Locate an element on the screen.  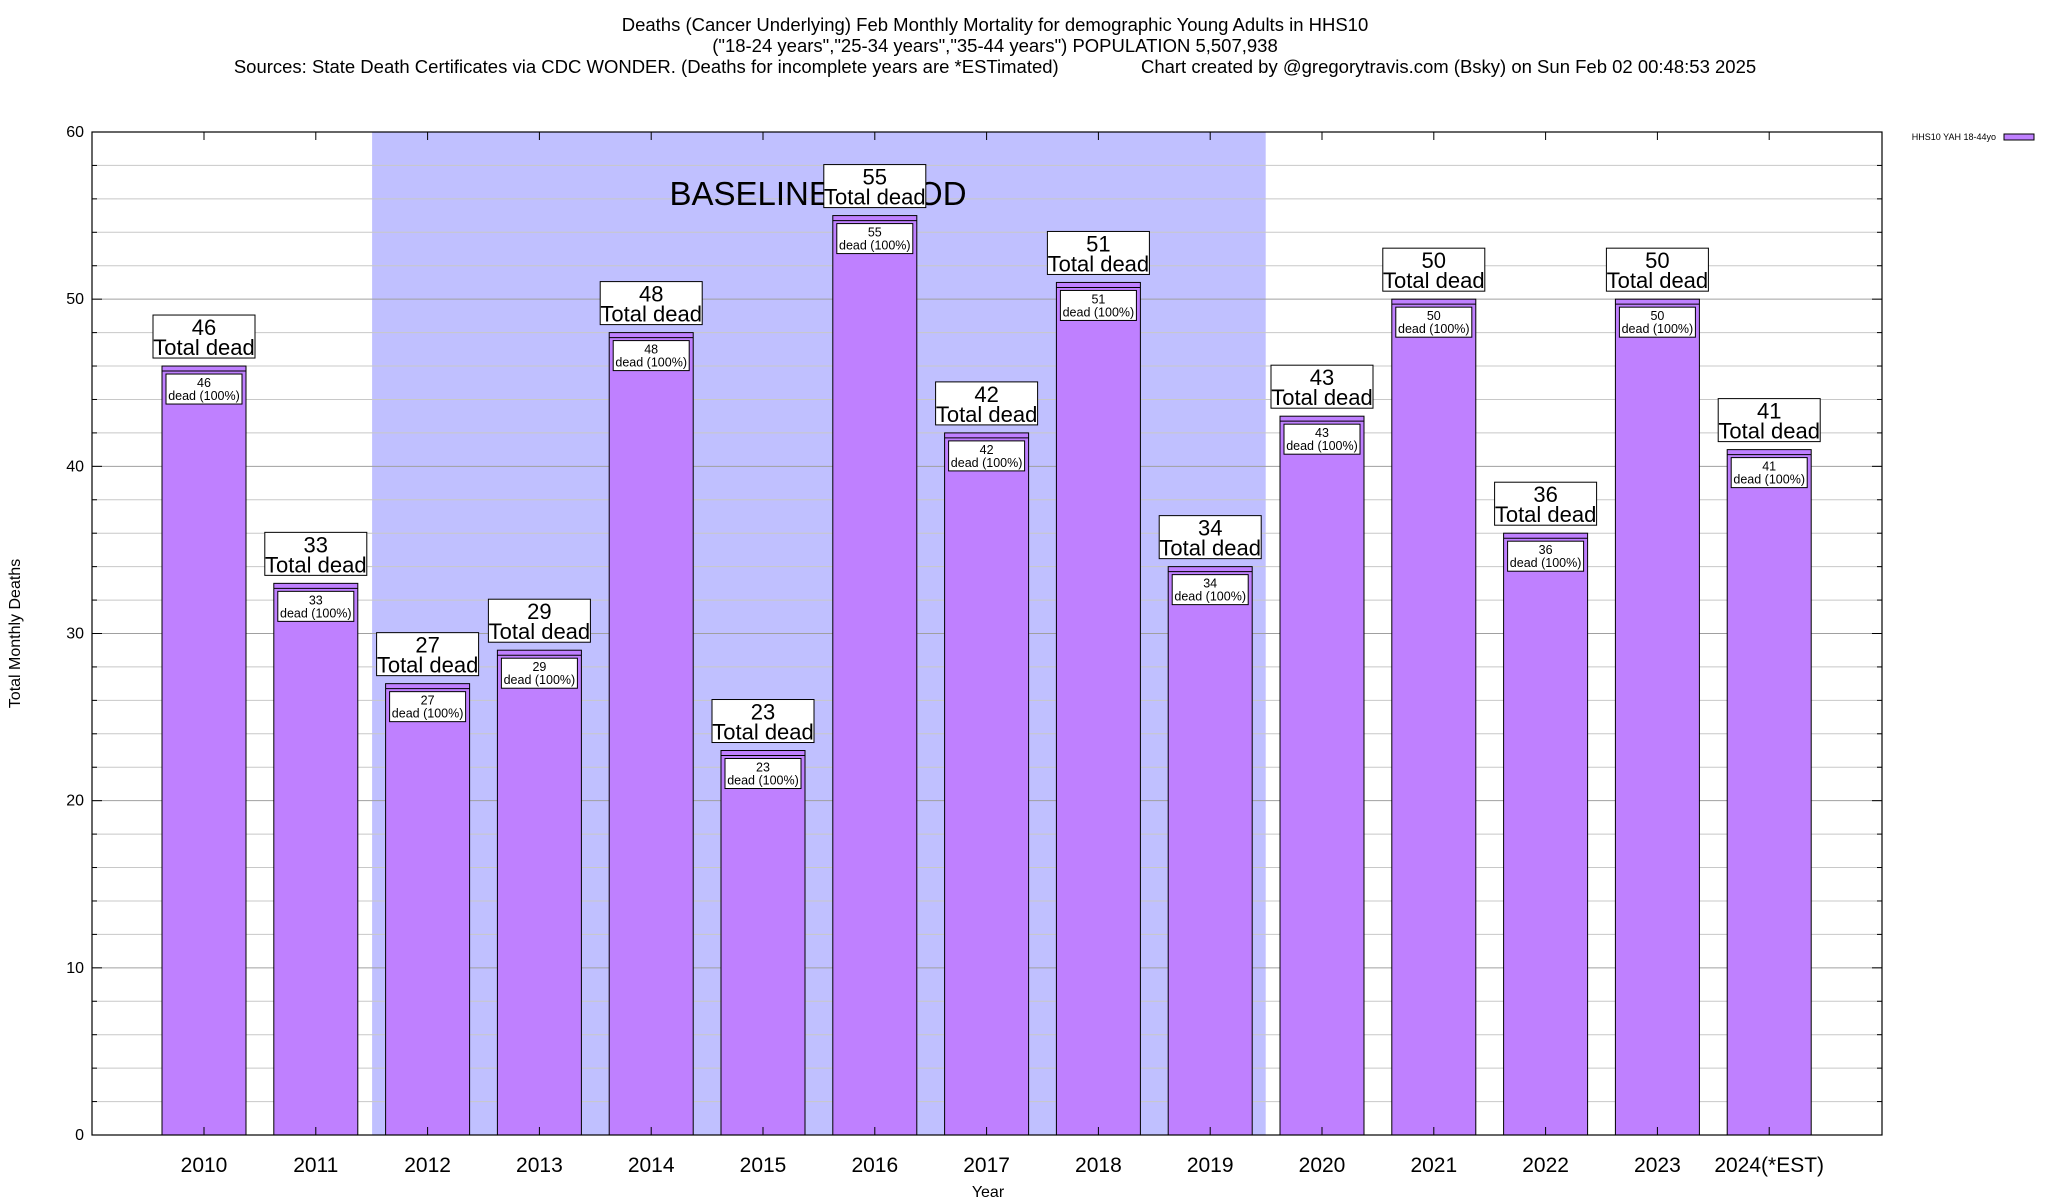
bar-total-value: 41 is located at coordinates (1769, 411).